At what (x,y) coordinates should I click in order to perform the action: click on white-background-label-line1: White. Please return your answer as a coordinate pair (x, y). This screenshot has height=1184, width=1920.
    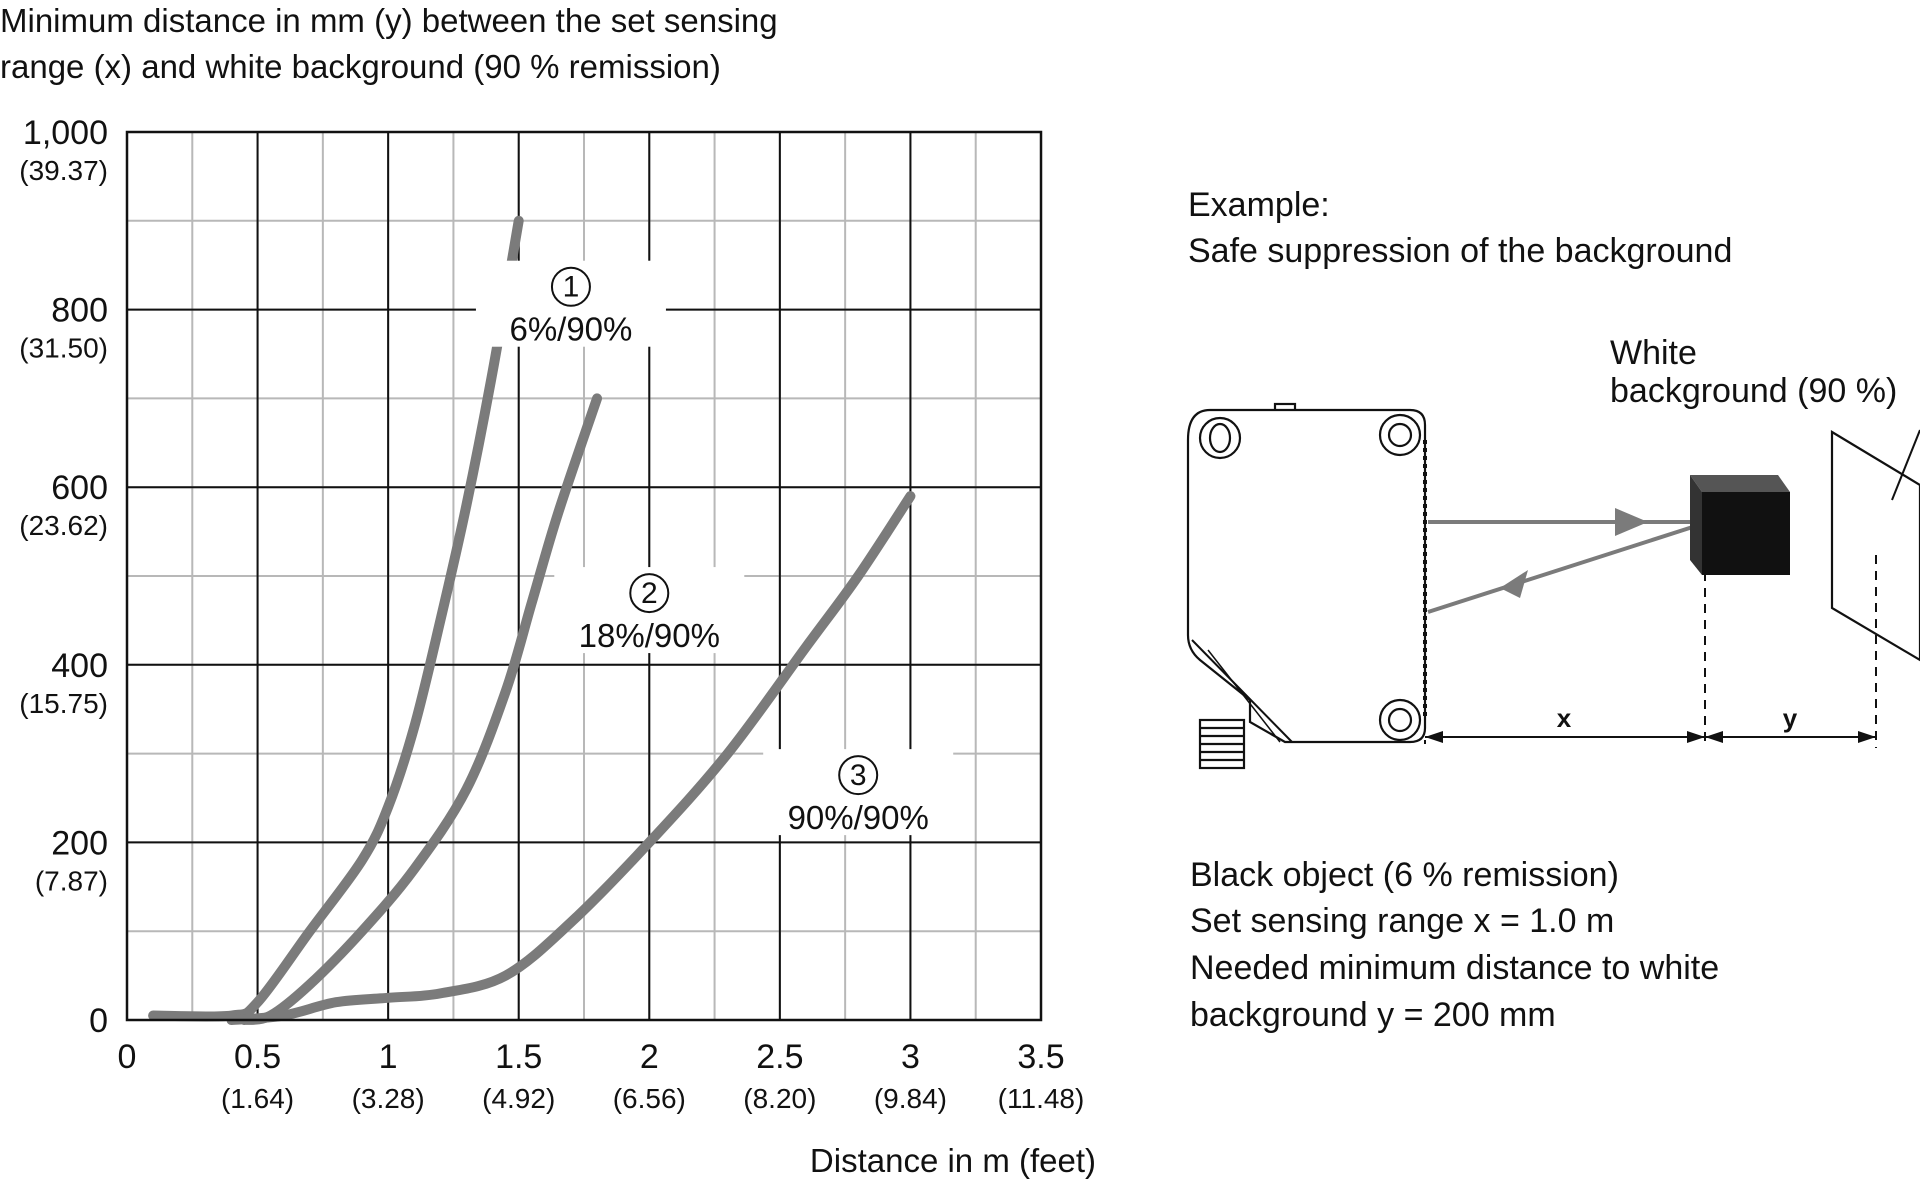
    Looking at the image, I should click on (1653, 353).